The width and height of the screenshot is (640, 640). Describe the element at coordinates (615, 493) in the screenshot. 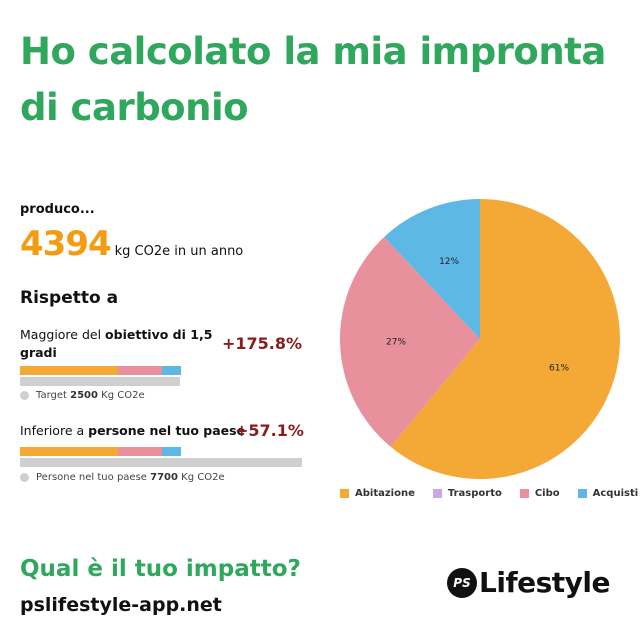

I see `legend-label-acquisti: Acquisti` at that location.